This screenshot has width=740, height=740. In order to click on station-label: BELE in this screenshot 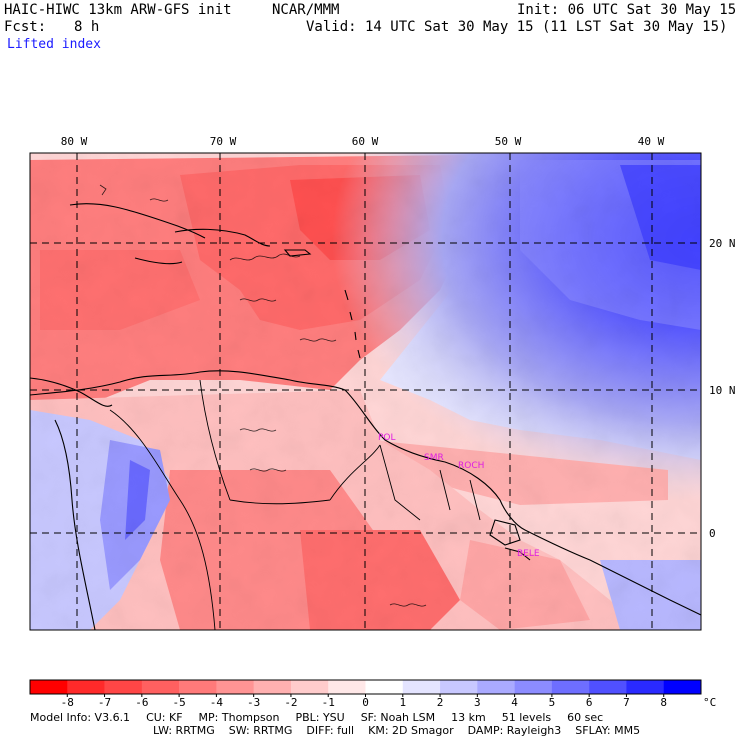, I will do `click(528, 554)`.